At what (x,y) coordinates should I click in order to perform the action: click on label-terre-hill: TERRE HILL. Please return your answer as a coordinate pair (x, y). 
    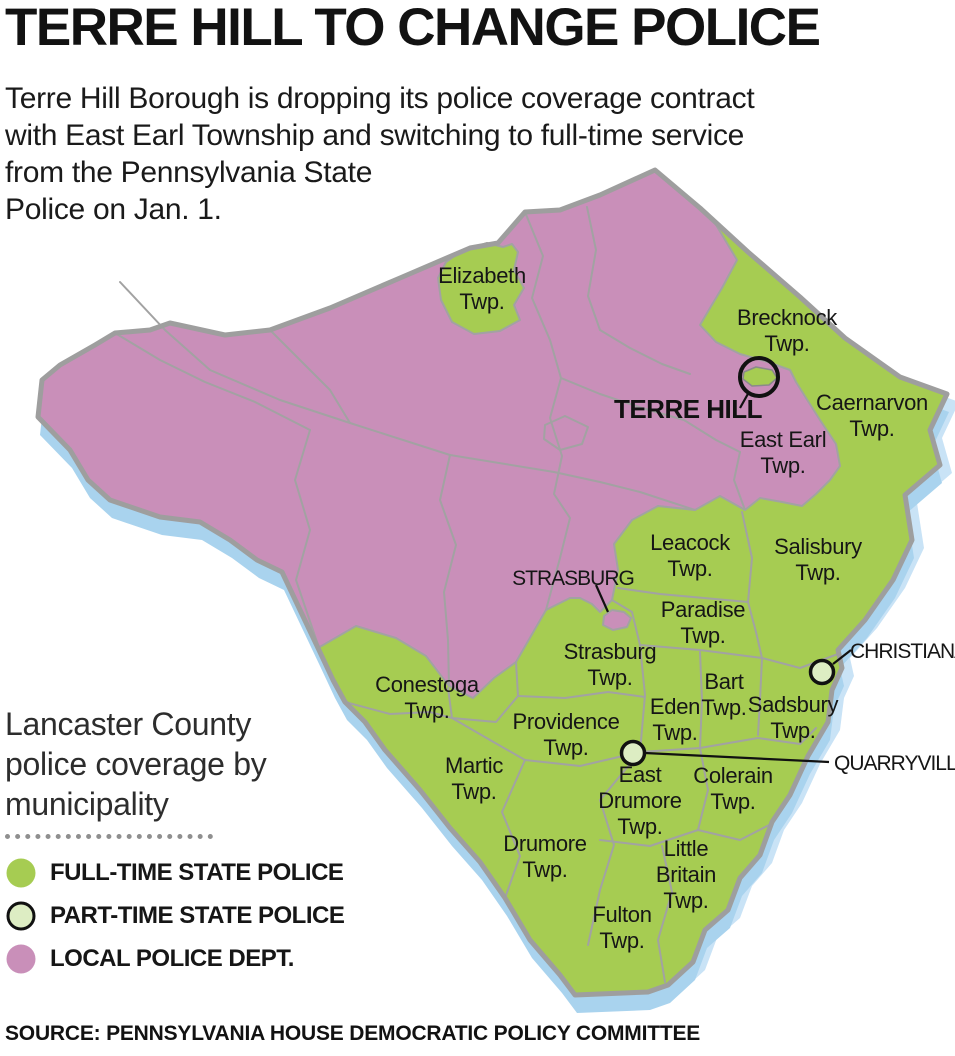
    Looking at the image, I should click on (688, 409).